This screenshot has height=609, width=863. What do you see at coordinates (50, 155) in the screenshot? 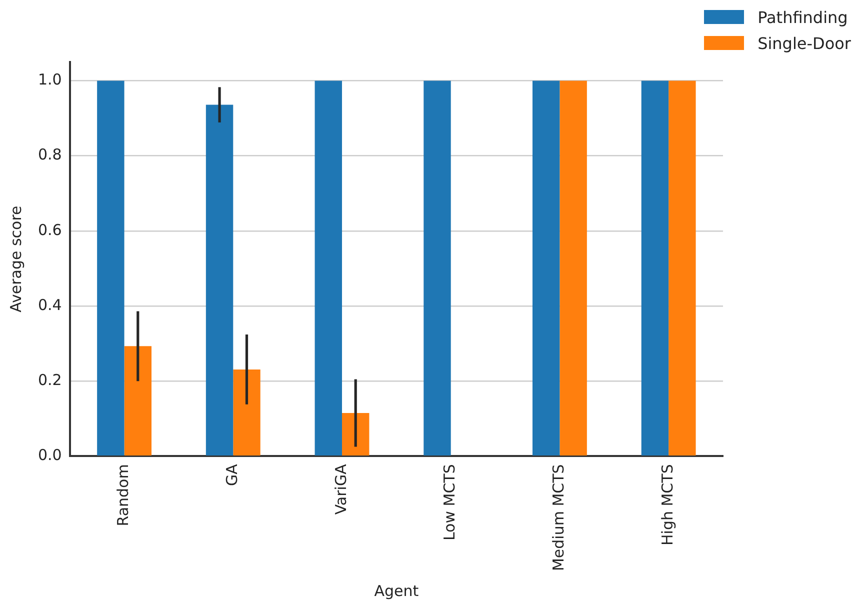
I see `y-tick-label: 0.8` at bounding box center [50, 155].